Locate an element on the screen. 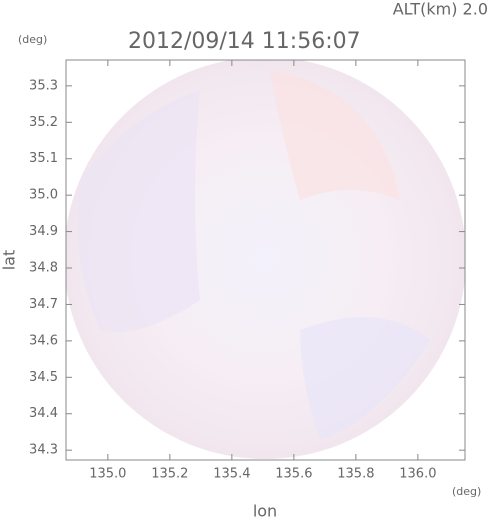 This screenshot has height=521, width=491. chart-title: 2012/09/14 11:56:07 is located at coordinates (244, 41).